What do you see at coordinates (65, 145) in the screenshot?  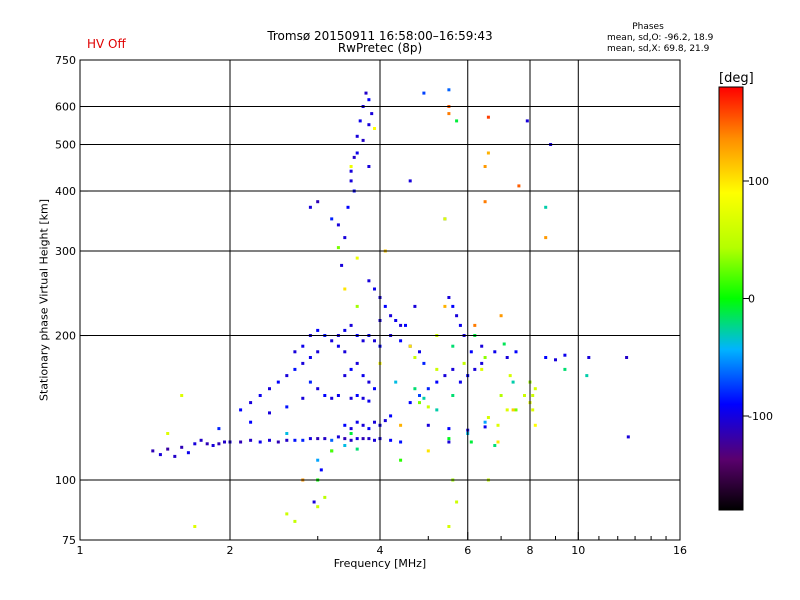 I see `y-tick-label: 500` at bounding box center [65, 145].